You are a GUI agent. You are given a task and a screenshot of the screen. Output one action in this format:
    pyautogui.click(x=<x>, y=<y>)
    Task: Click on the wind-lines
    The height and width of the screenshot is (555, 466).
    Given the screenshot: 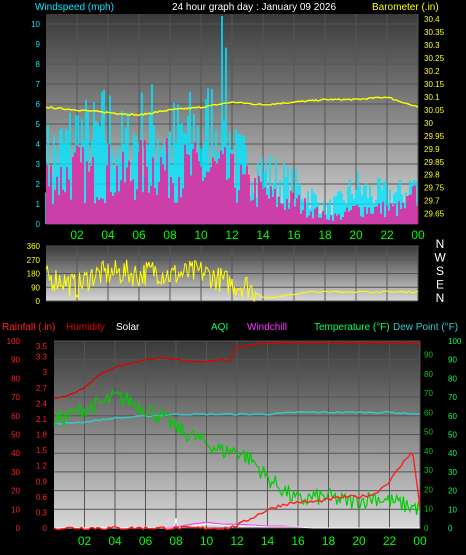 What is the action you would take?
    pyautogui.click(x=232, y=106)
    